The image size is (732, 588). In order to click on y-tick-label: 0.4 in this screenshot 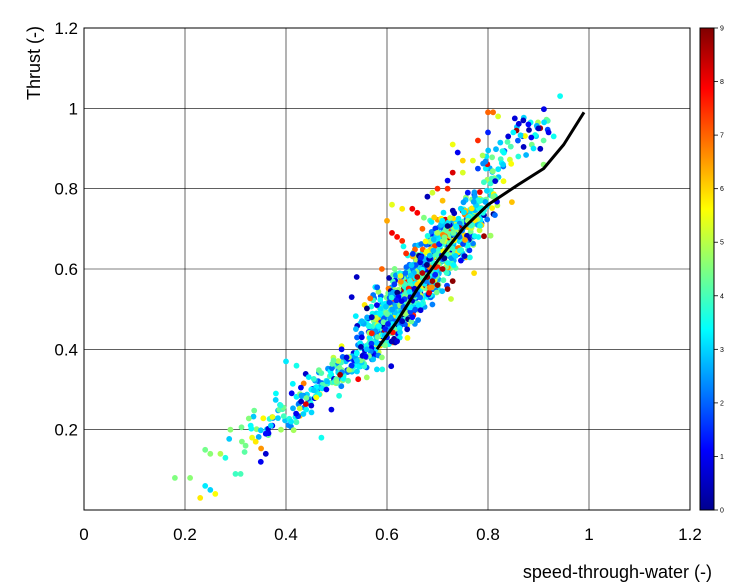, I will do `click(66, 349)`.